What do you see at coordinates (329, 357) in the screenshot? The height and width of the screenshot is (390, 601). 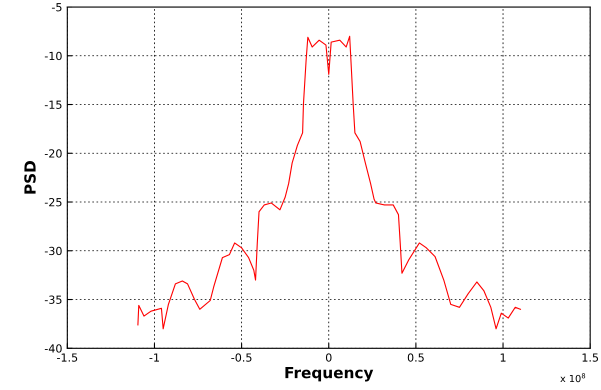 I see `x-tick-label: 0` at bounding box center [329, 357].